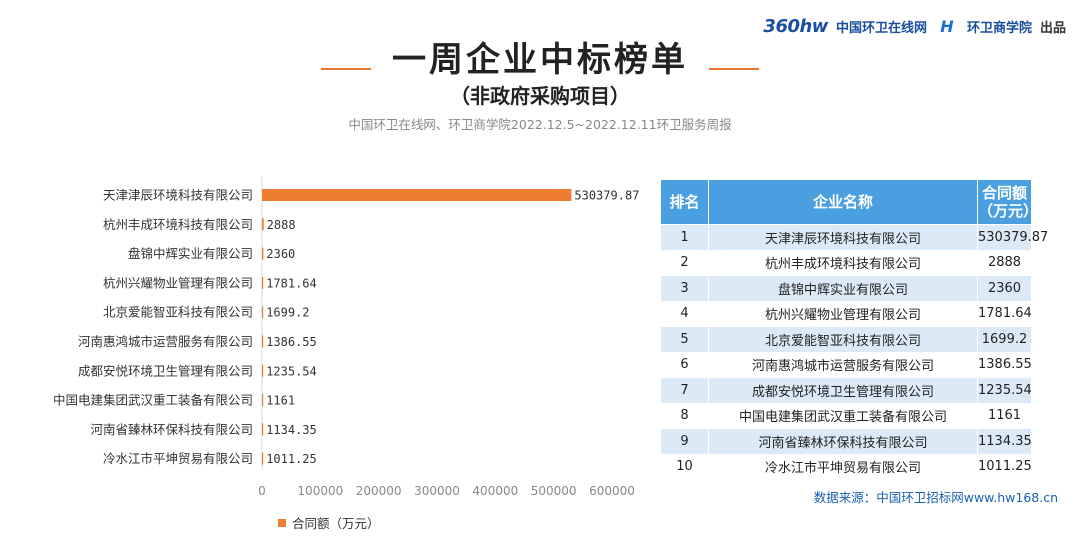 The width and height of the screenshot is (1080, 541). Describe the element at coordinates (612, 491) in the screenshot. I see `x-tick-label: 600000` at that location.